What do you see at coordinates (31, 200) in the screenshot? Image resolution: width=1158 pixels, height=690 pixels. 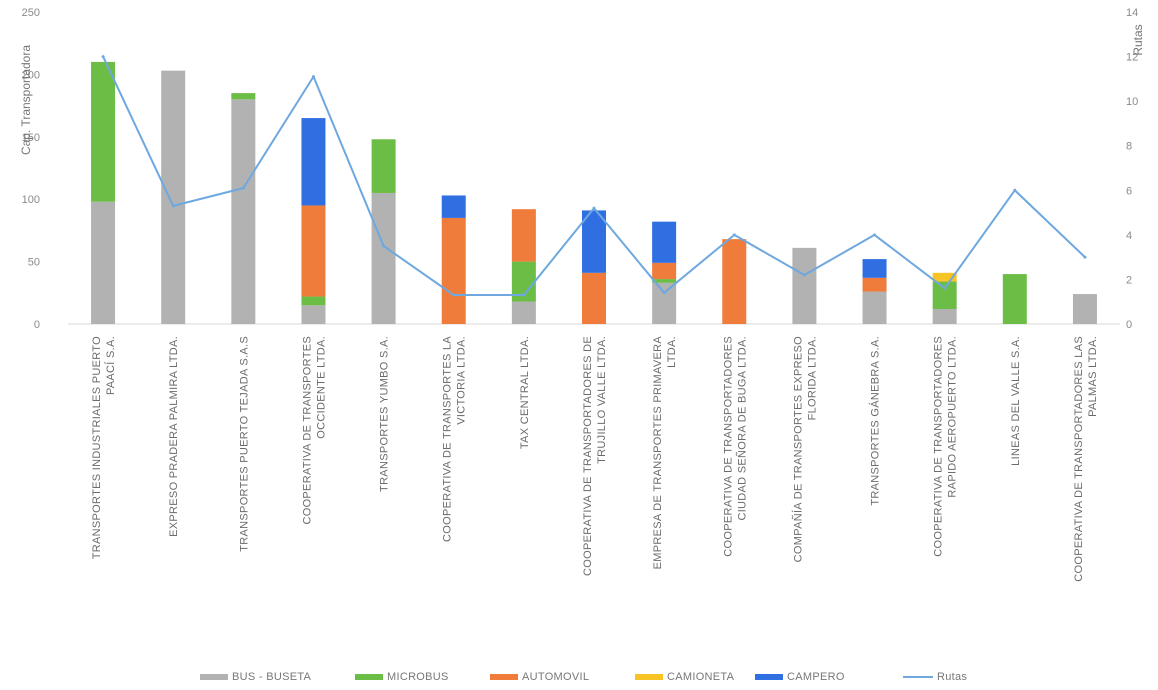 I see `left-tick-label: 100` at bounding box center [31, 200].